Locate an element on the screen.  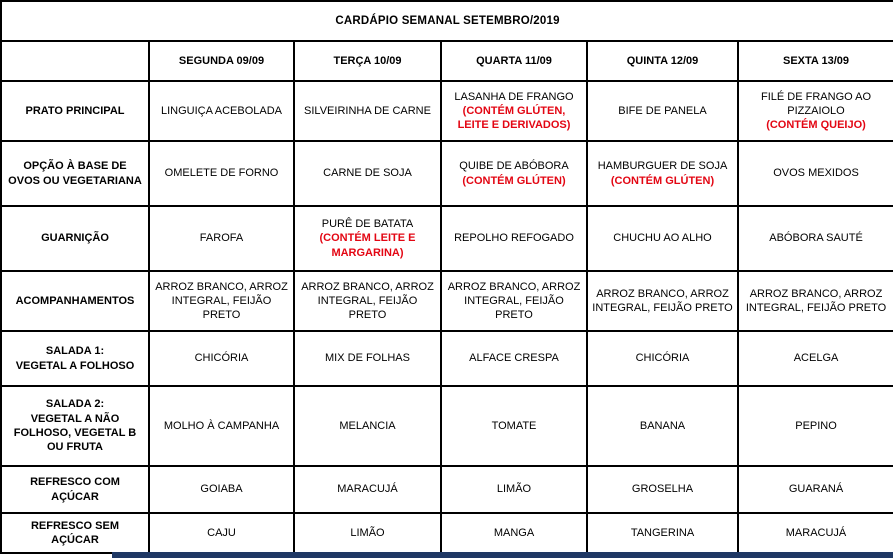
dish-name: GROSELHA is located at coordinates (662, 489).